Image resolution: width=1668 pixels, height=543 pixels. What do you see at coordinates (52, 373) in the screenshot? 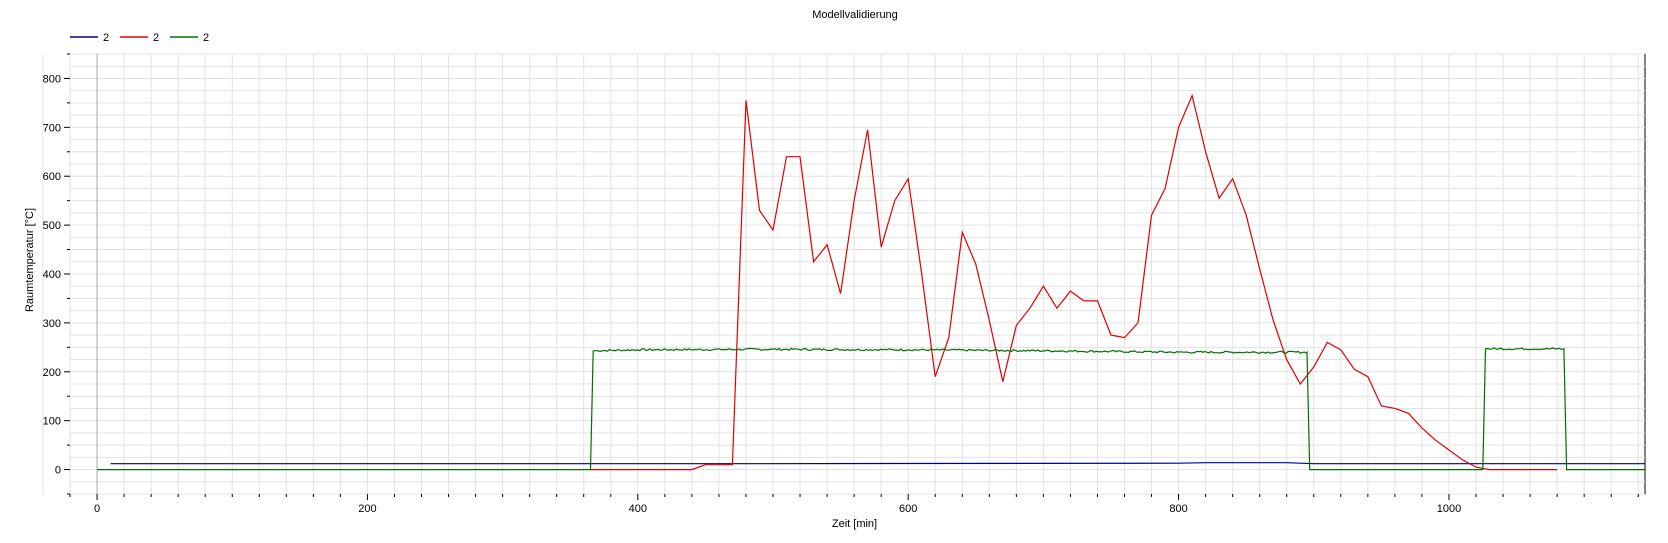
I see `y-tick-label: 200` at bounding box center [52, 373].